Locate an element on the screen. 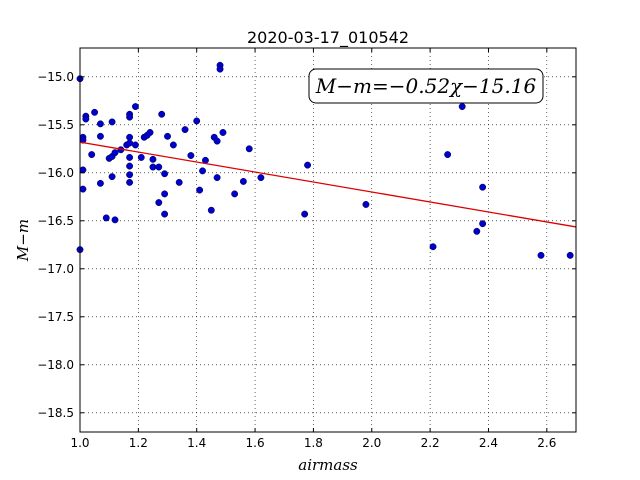 The width and height of the screenshot is (640, 480). chart-title: 2020-03-17_010542 is located at coordinates (328, 38).